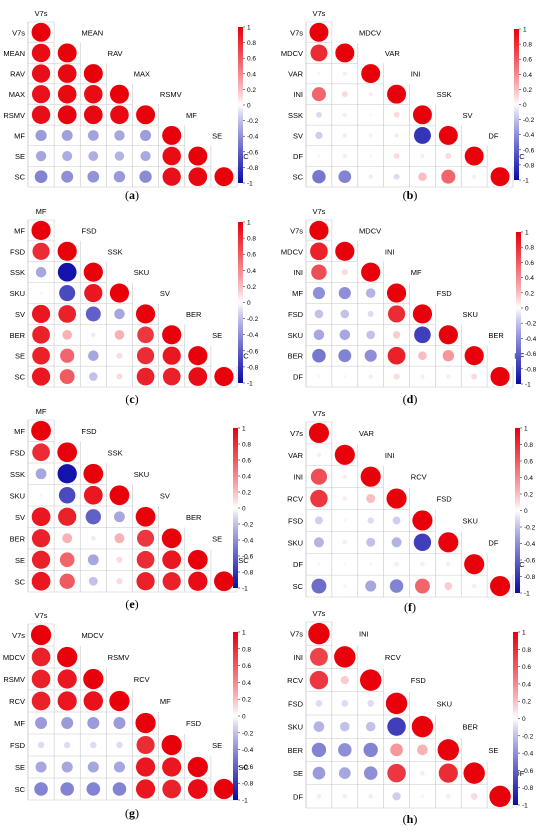  Describe the element at coordinates (17, 495) in the screenshot. I see `row-label: SKU` at that location.